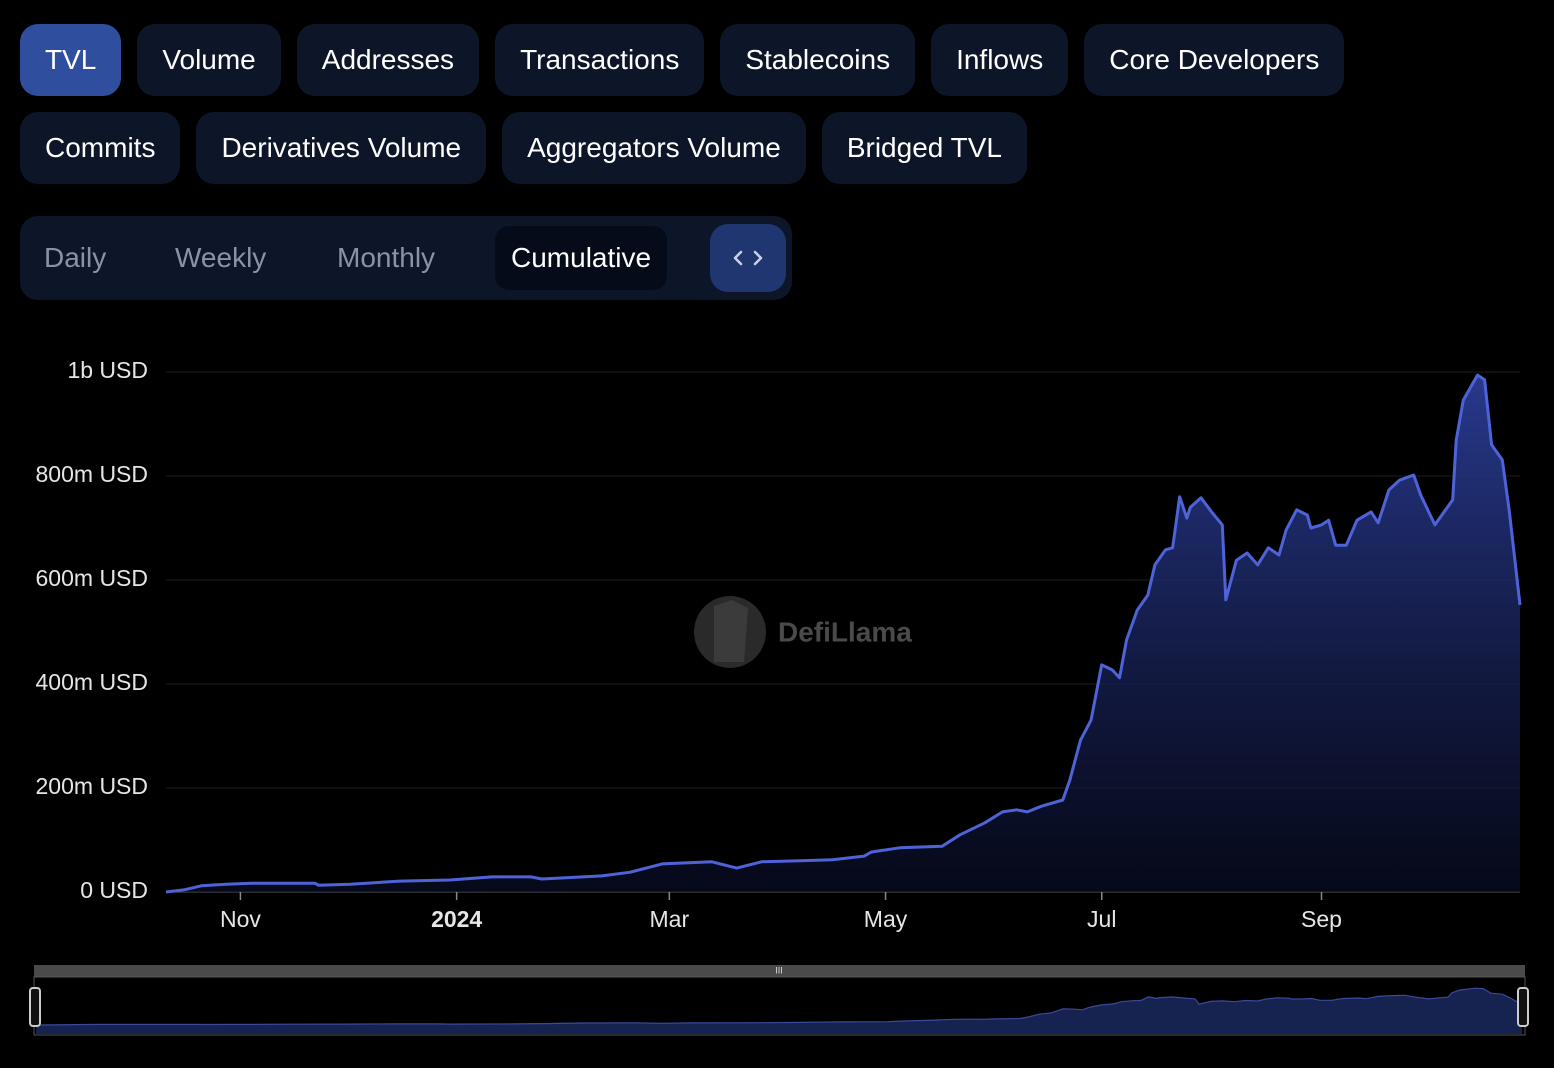 The height and width of the screenshot is (1068, 1554). I want to click on embed-button, so click(748, 258).